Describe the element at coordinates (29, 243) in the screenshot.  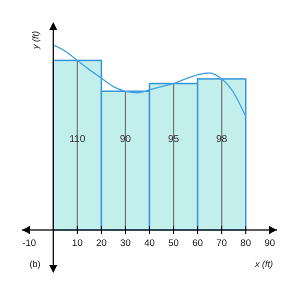
I see `x-tick-label: -10` at that location.